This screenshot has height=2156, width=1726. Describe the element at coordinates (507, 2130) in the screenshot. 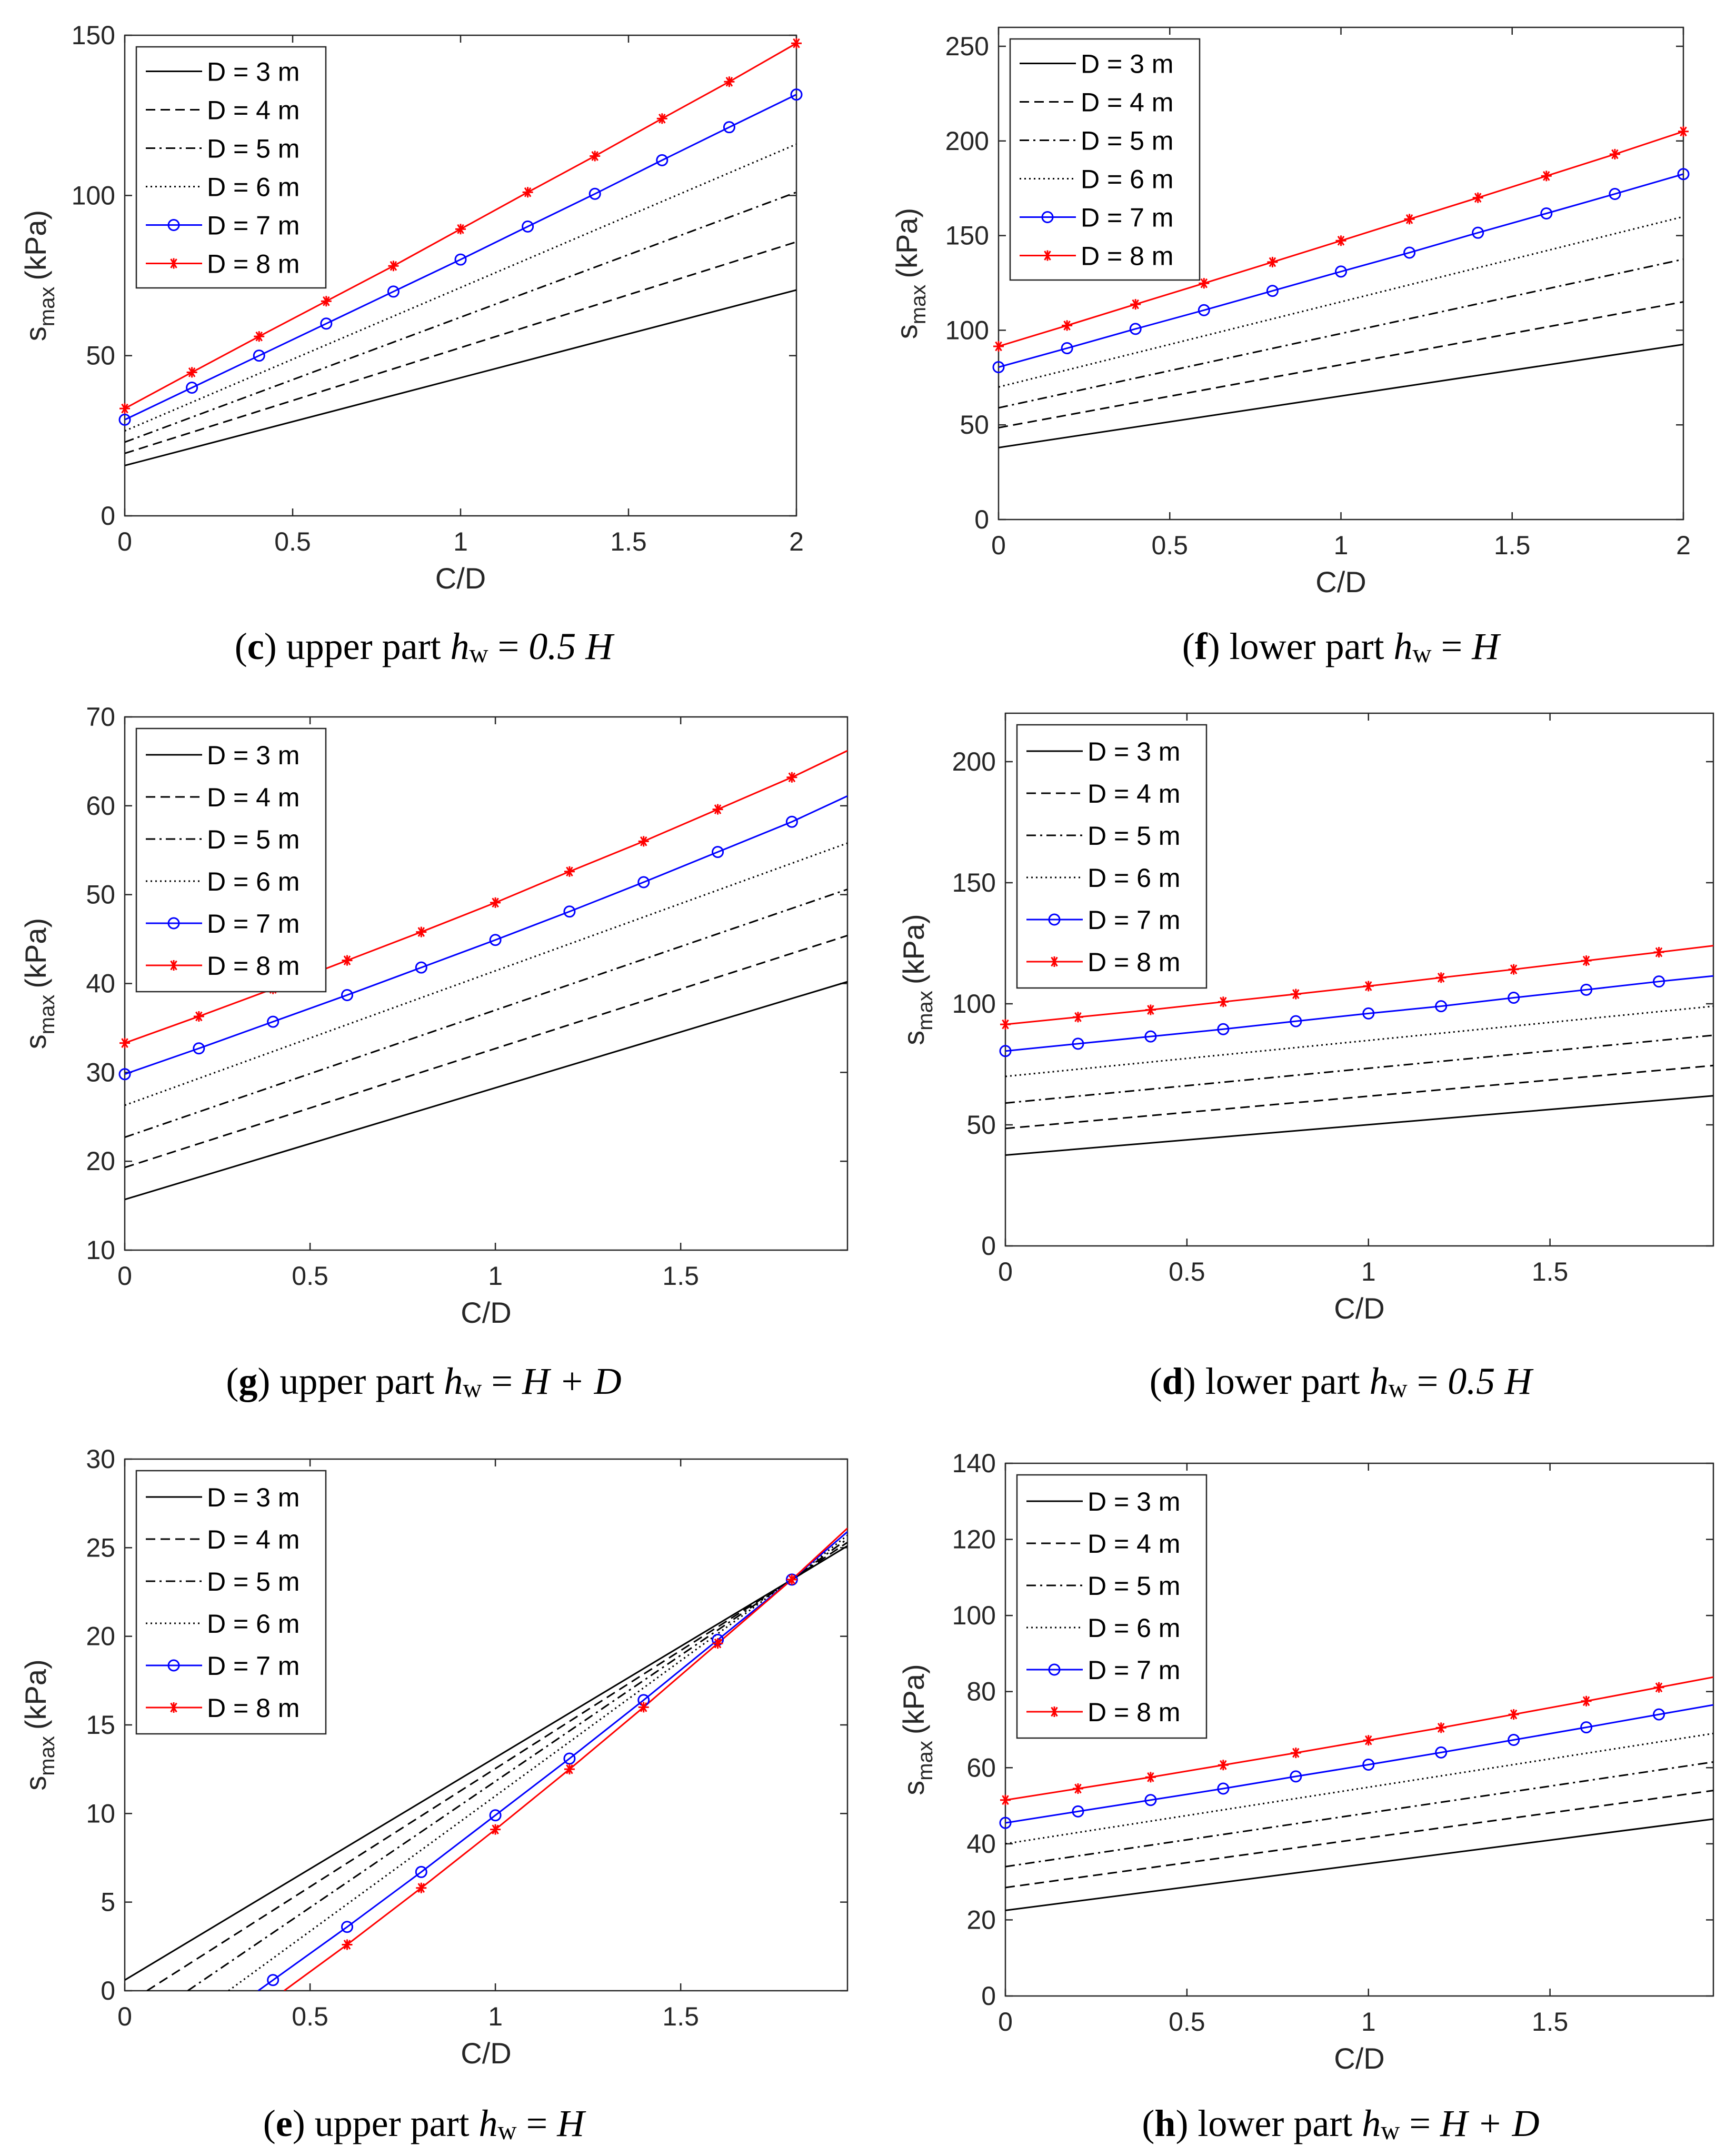

I see `caption-w: w` at that location.